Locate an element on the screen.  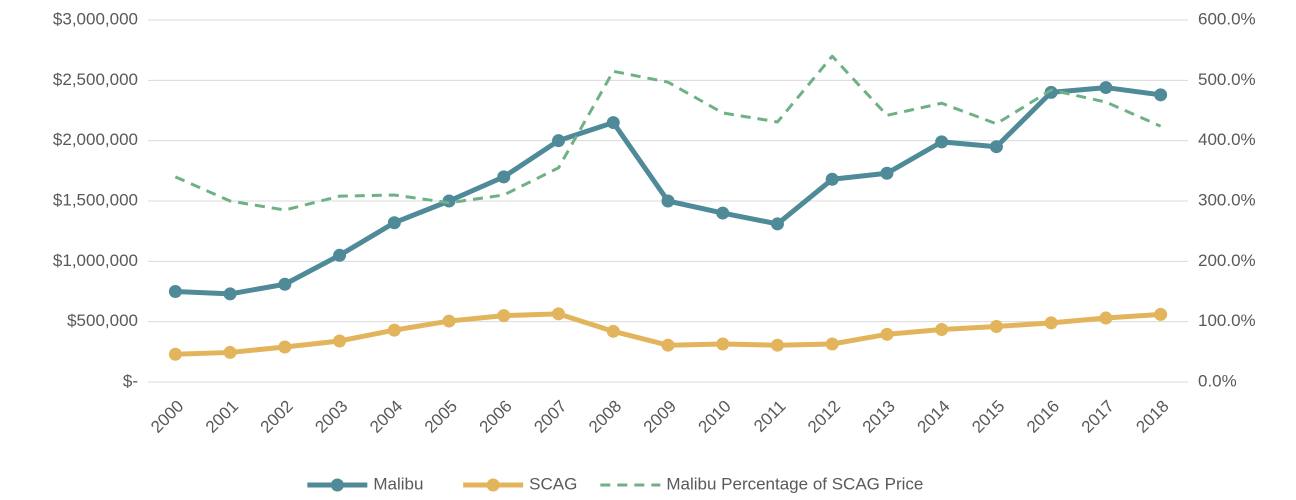
x-tick-label: 2009 is located at coordinates (660, 417).